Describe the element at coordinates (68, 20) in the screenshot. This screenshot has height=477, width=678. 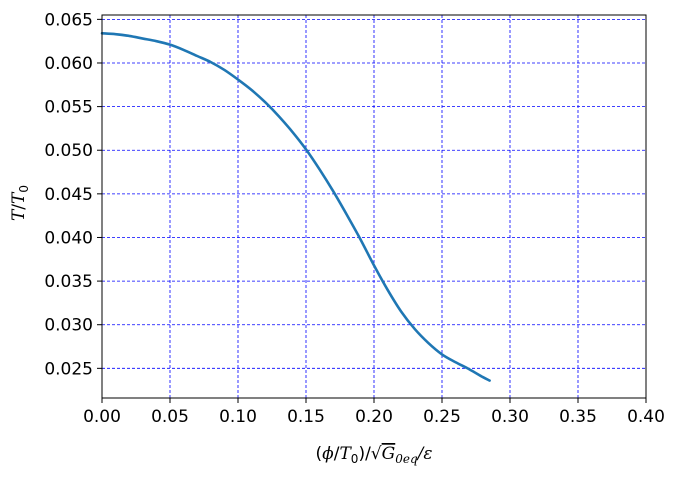
I see `y-tick-label: 0.065` at that location.